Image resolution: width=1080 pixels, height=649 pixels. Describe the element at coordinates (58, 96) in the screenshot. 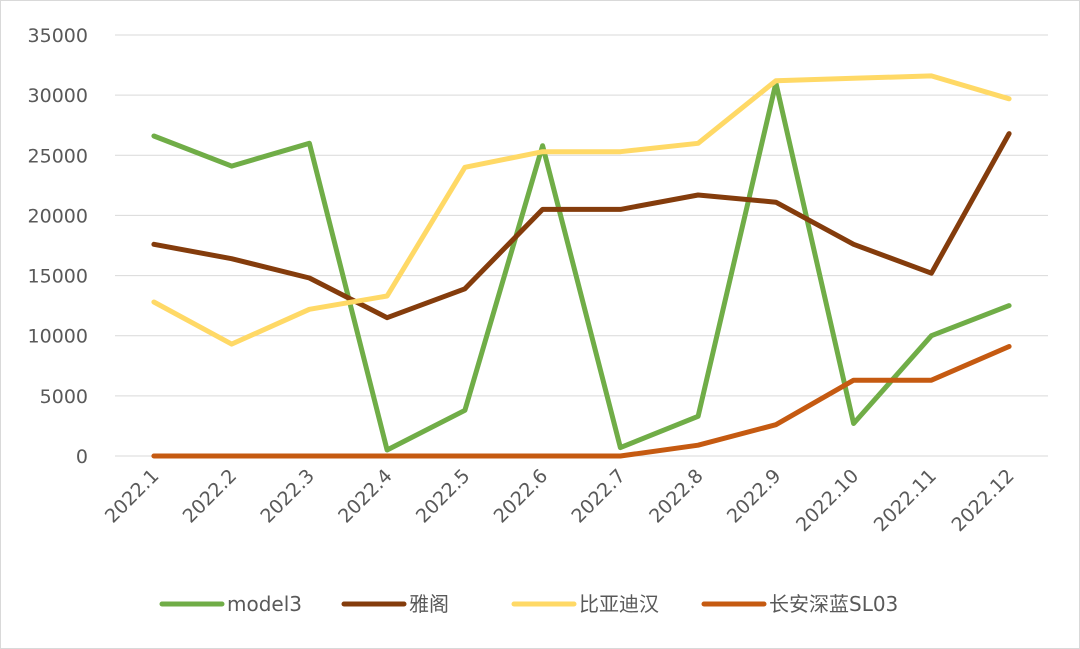

I see `y-tick-label: 30000` at that location.